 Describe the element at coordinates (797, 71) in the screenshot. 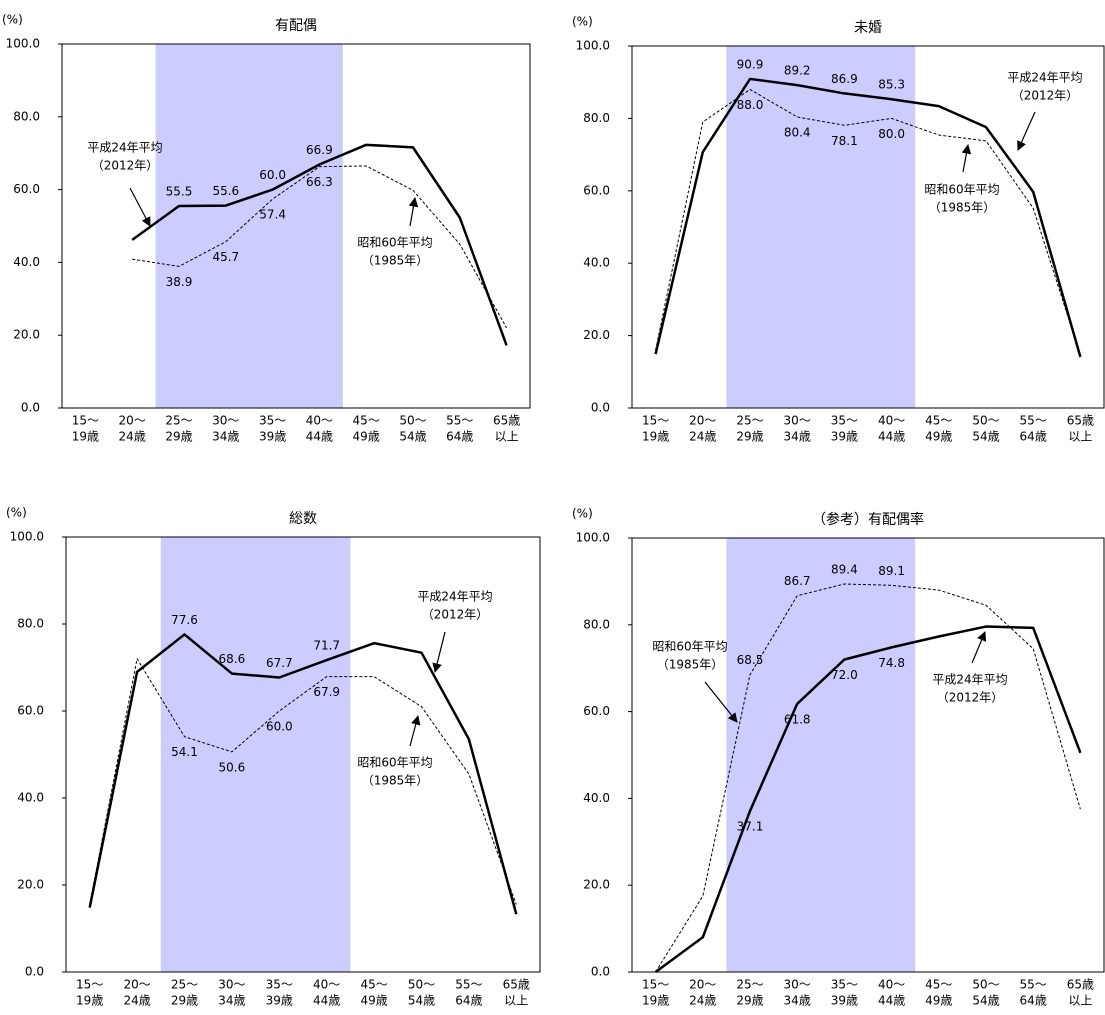

I see `data-label: 89.2` at that location.